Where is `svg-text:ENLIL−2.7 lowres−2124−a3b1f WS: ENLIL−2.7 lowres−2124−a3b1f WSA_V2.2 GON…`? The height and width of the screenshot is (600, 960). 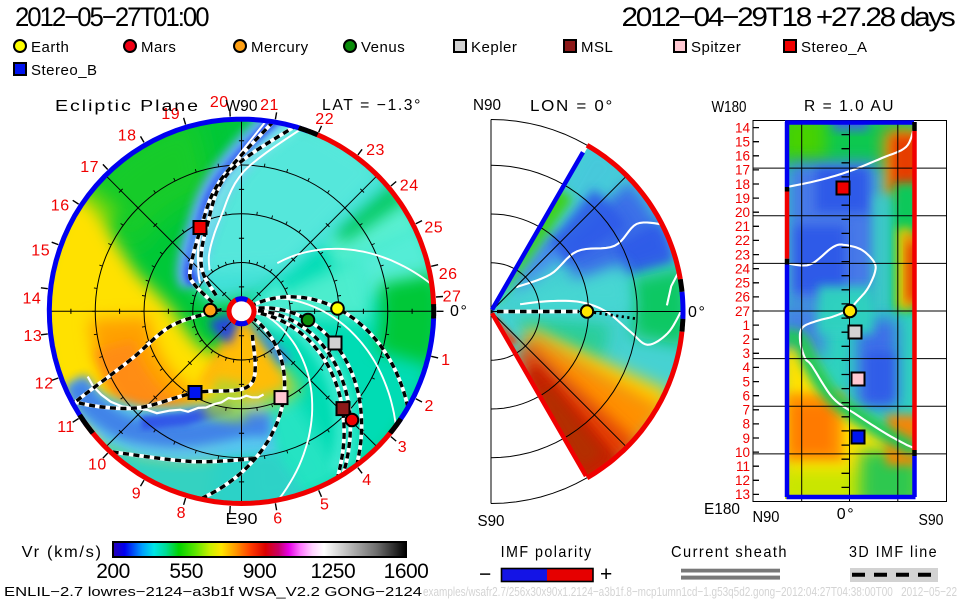 svg-text:ENLIL−2.7 lowres−2124−a3b1f WS: ENLIL−2.7 lowres−2124−a3b1f WSA_V2.2 GON… is located at coordinates (213, 591).